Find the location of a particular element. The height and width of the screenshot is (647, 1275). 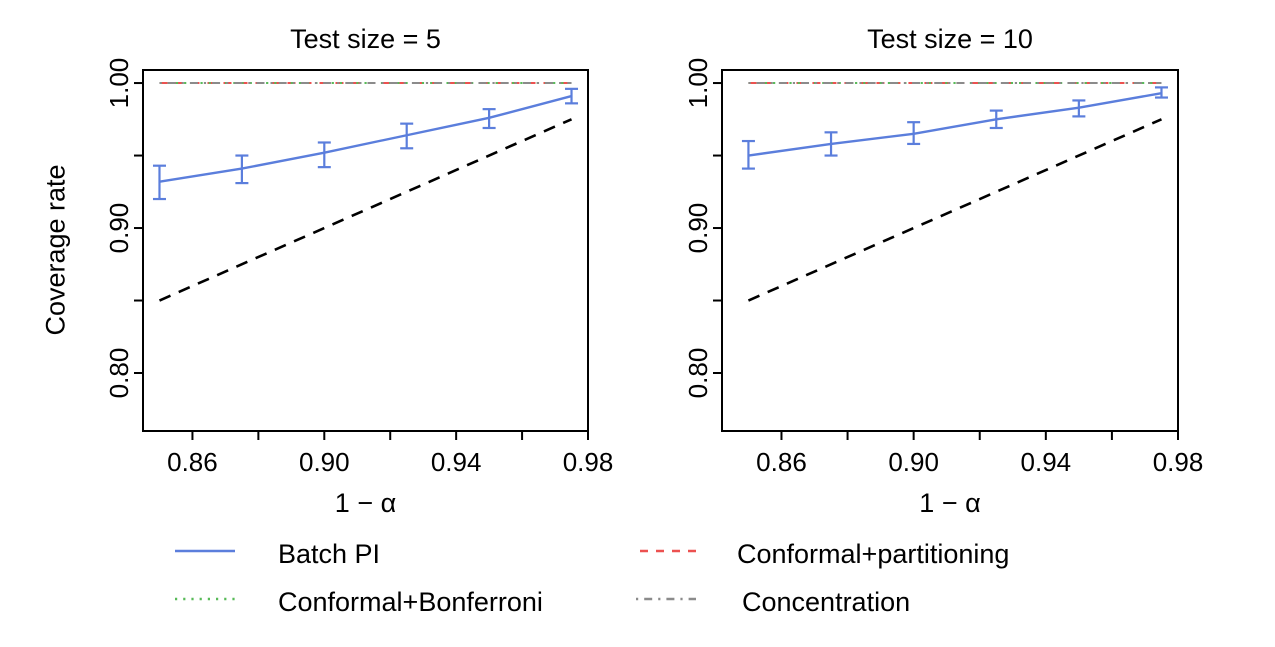

panel-1-x-axis-label: 1 − α is located at coordinates (365, 503).